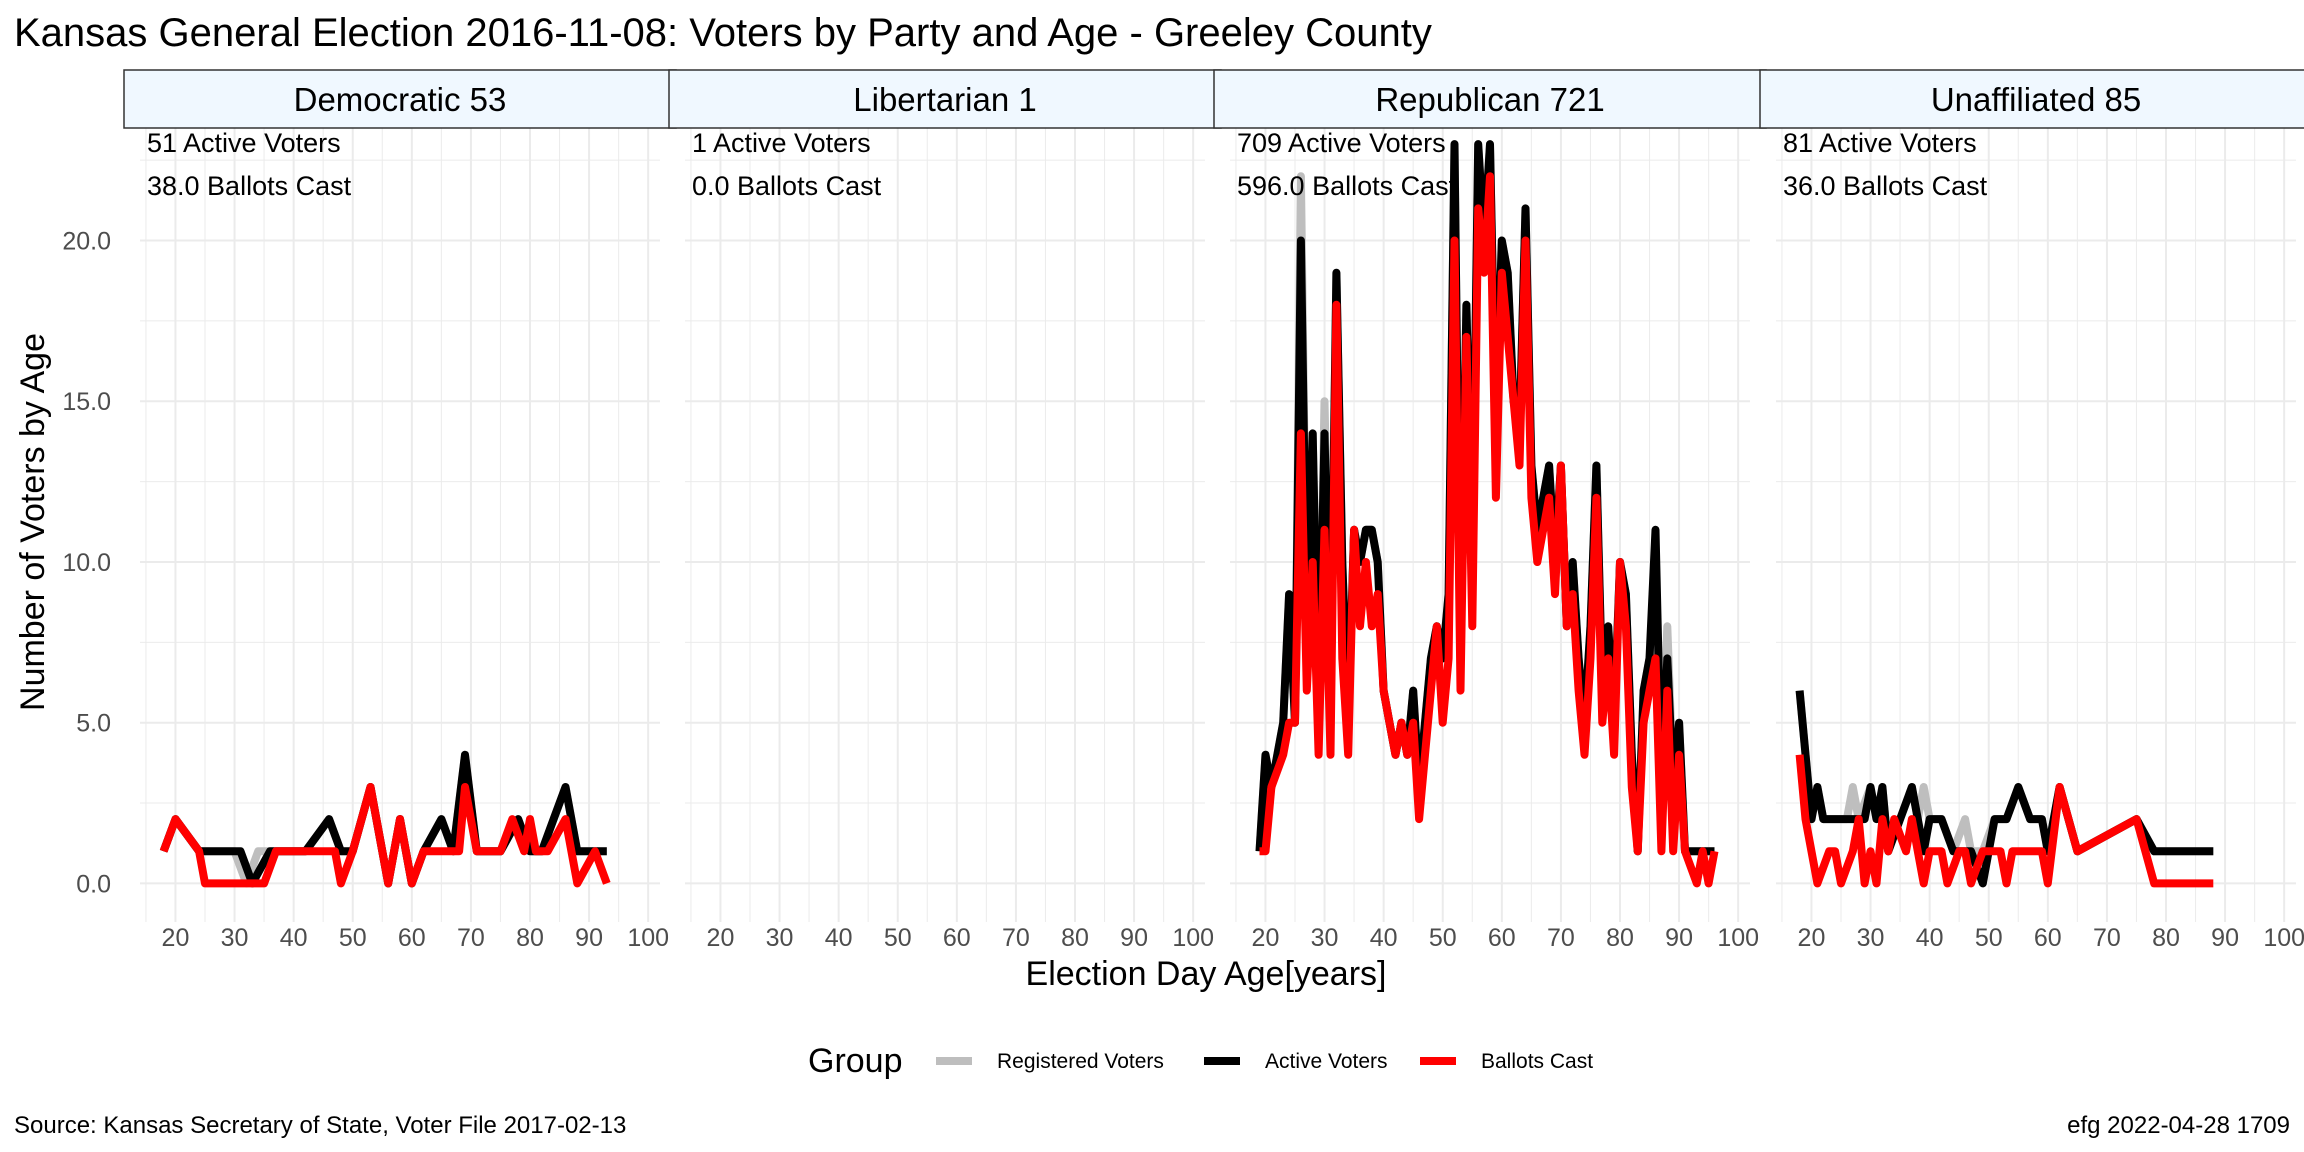 The image size is (2304, 1152). Describe the element at coordinates (1880, 143) in the screenshot. I see `panel-annotation: 81 Active Voters` at that location.